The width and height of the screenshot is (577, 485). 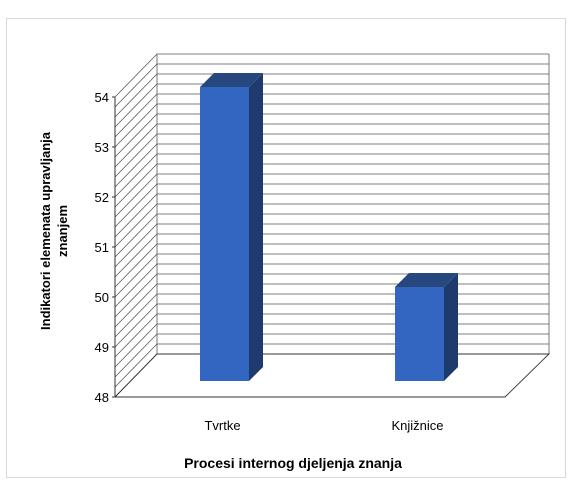 I want to click on bar-tvrtke, so click(x=224, y=234).